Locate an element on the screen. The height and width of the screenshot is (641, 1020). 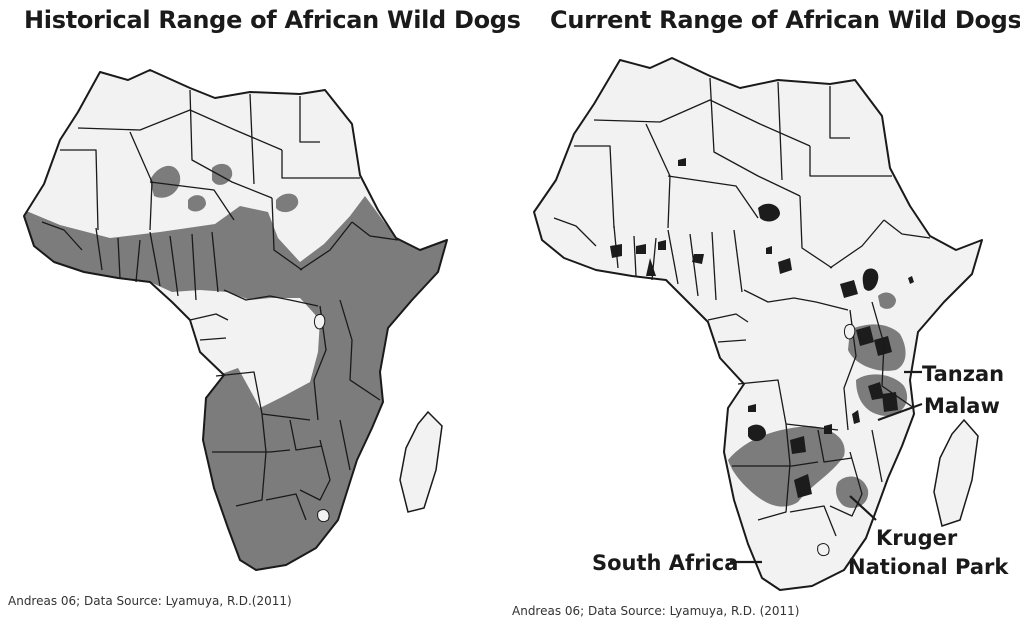
current-map-title: Current Range of African Wild Dogs is located at coordinates (785, 20).